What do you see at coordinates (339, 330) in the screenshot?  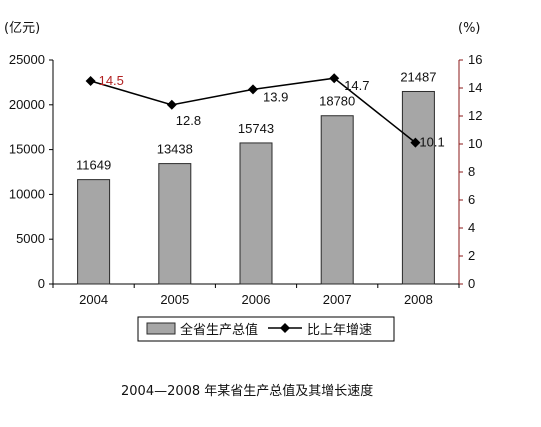 I see `legend-line-label: 比上年增速` at bounding box center [339, 330].